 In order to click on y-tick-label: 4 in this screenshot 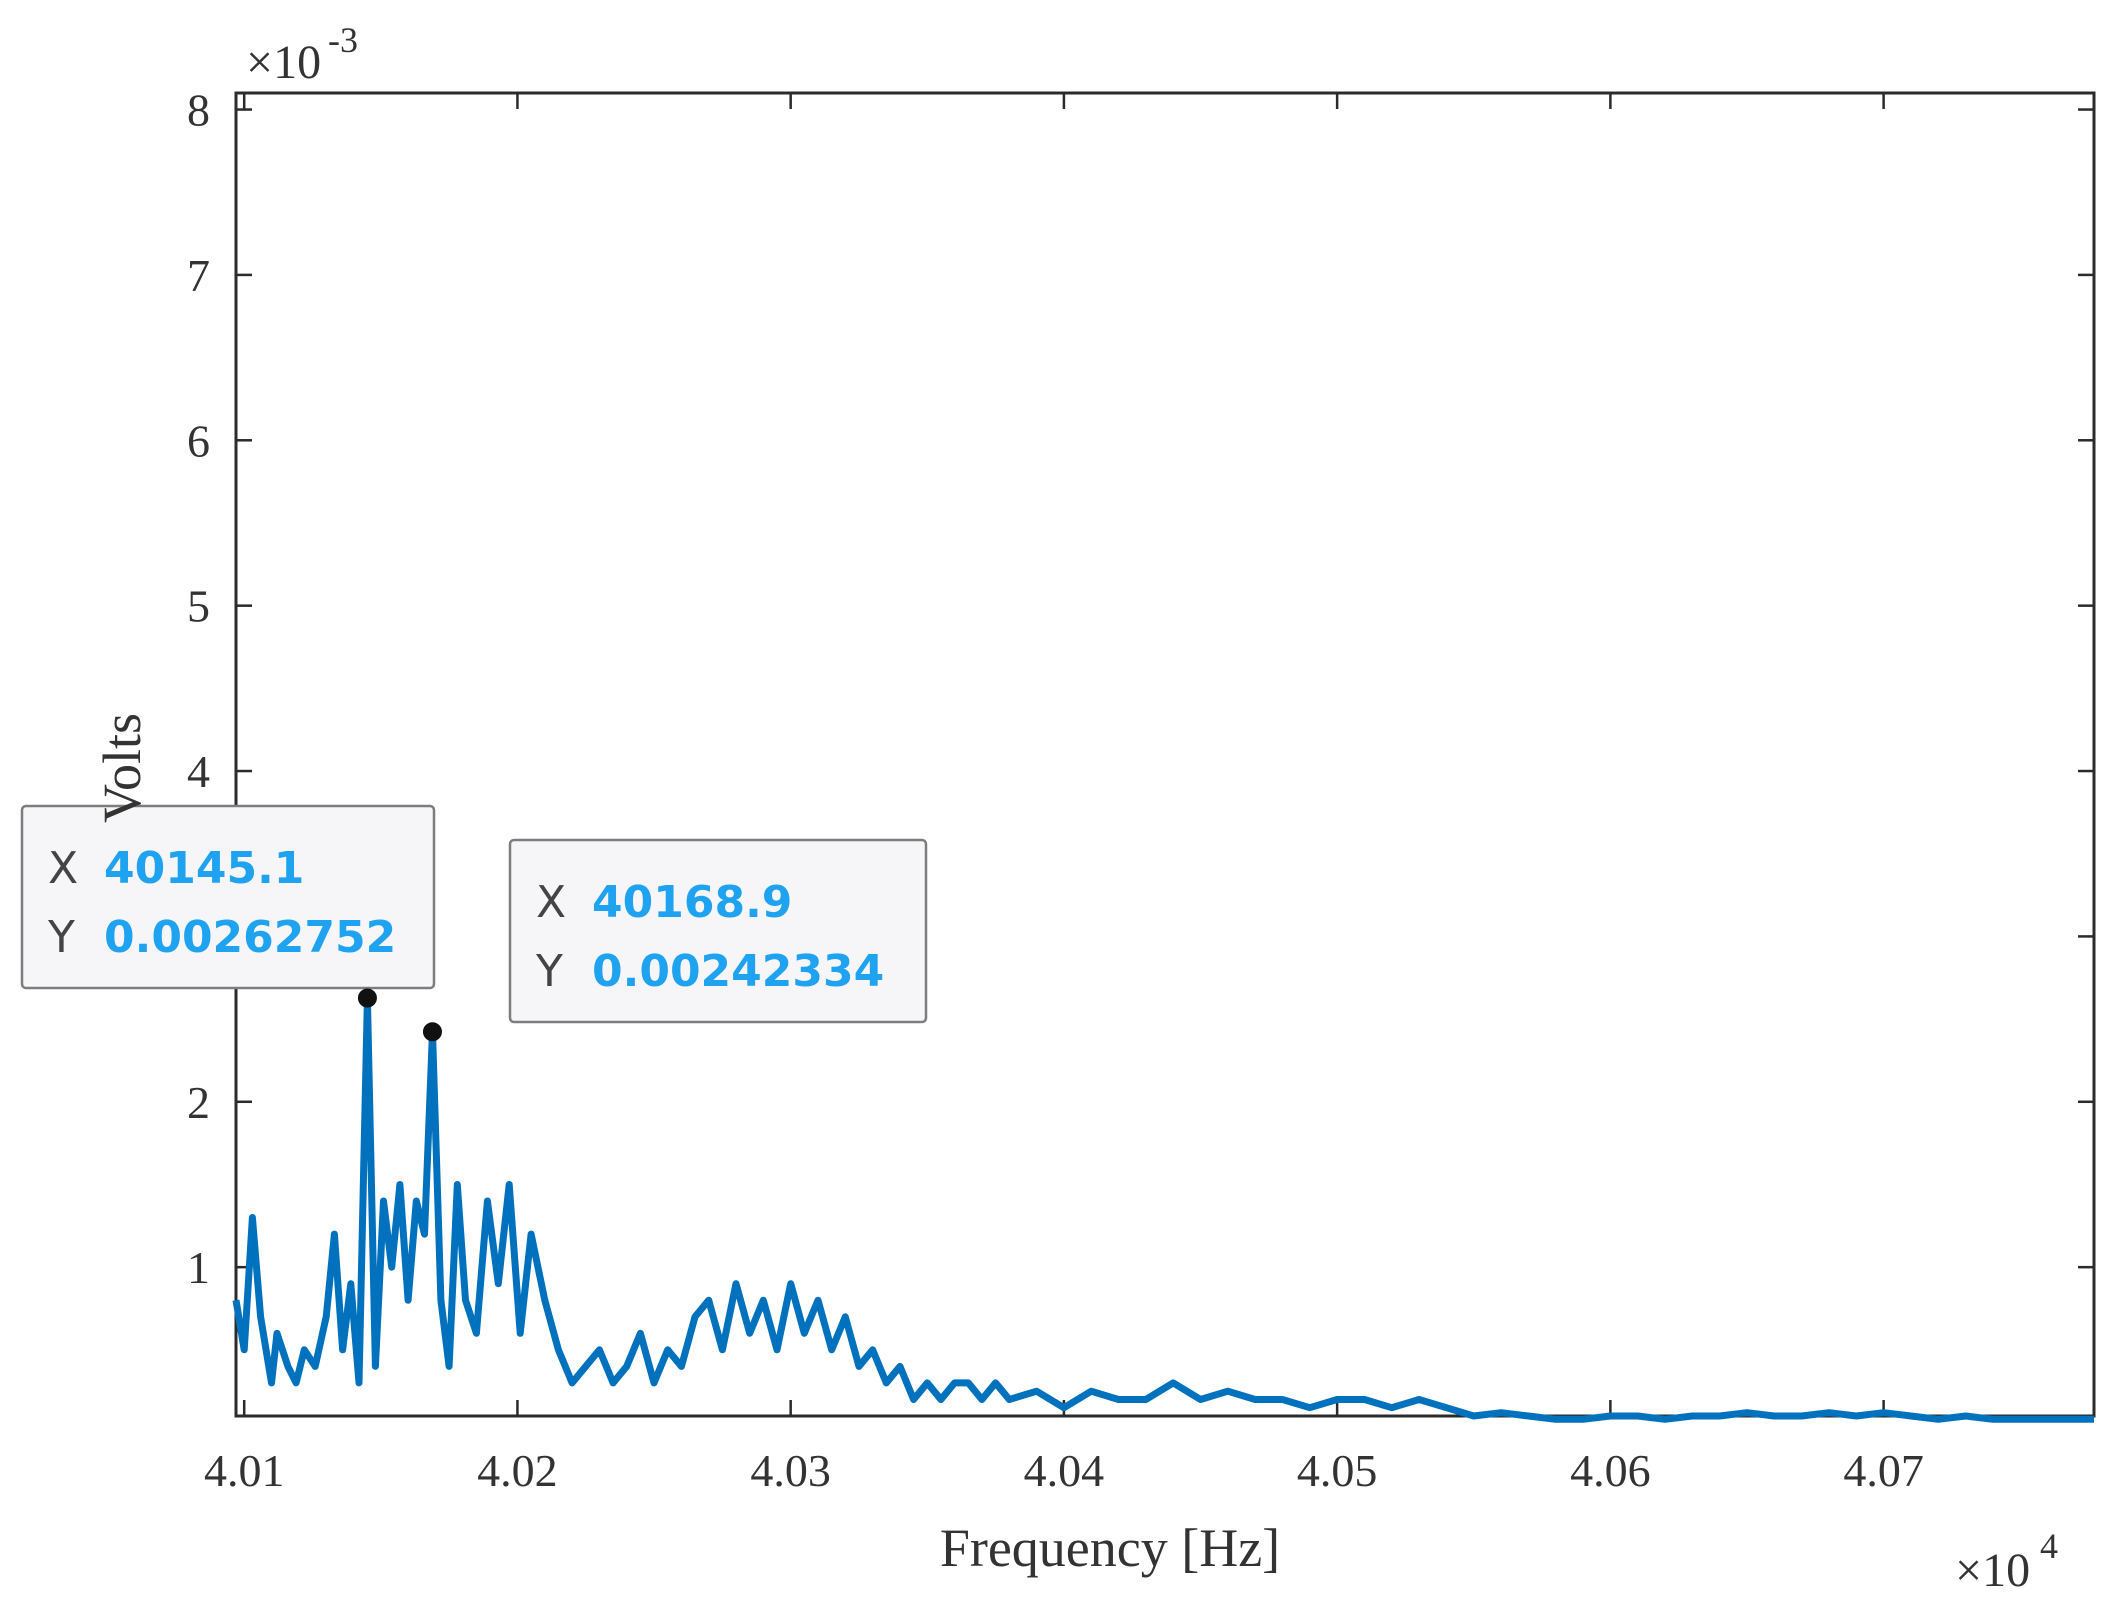, I will do `click(198, 771)`.